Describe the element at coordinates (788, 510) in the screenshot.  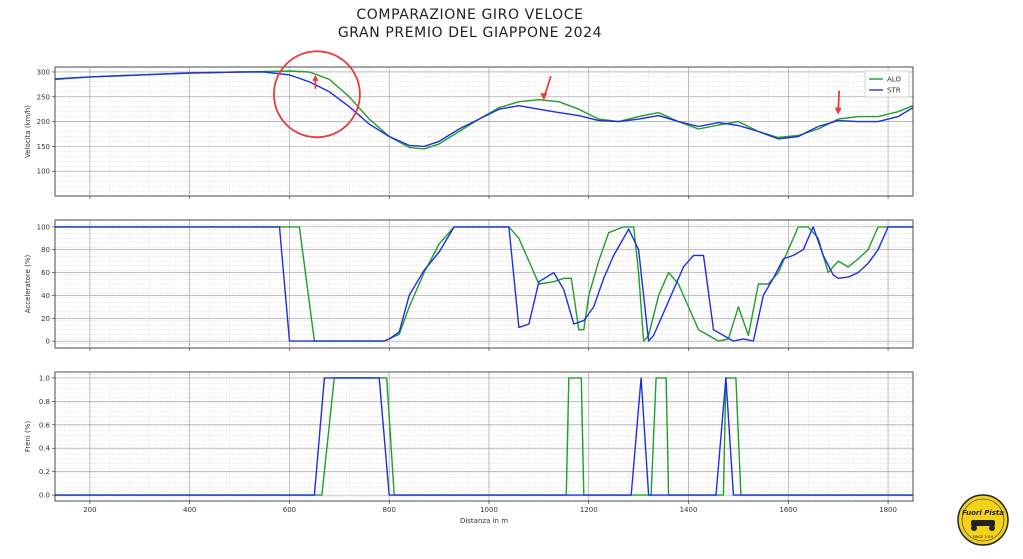
I see `x-tick-label: 1600` at that location.